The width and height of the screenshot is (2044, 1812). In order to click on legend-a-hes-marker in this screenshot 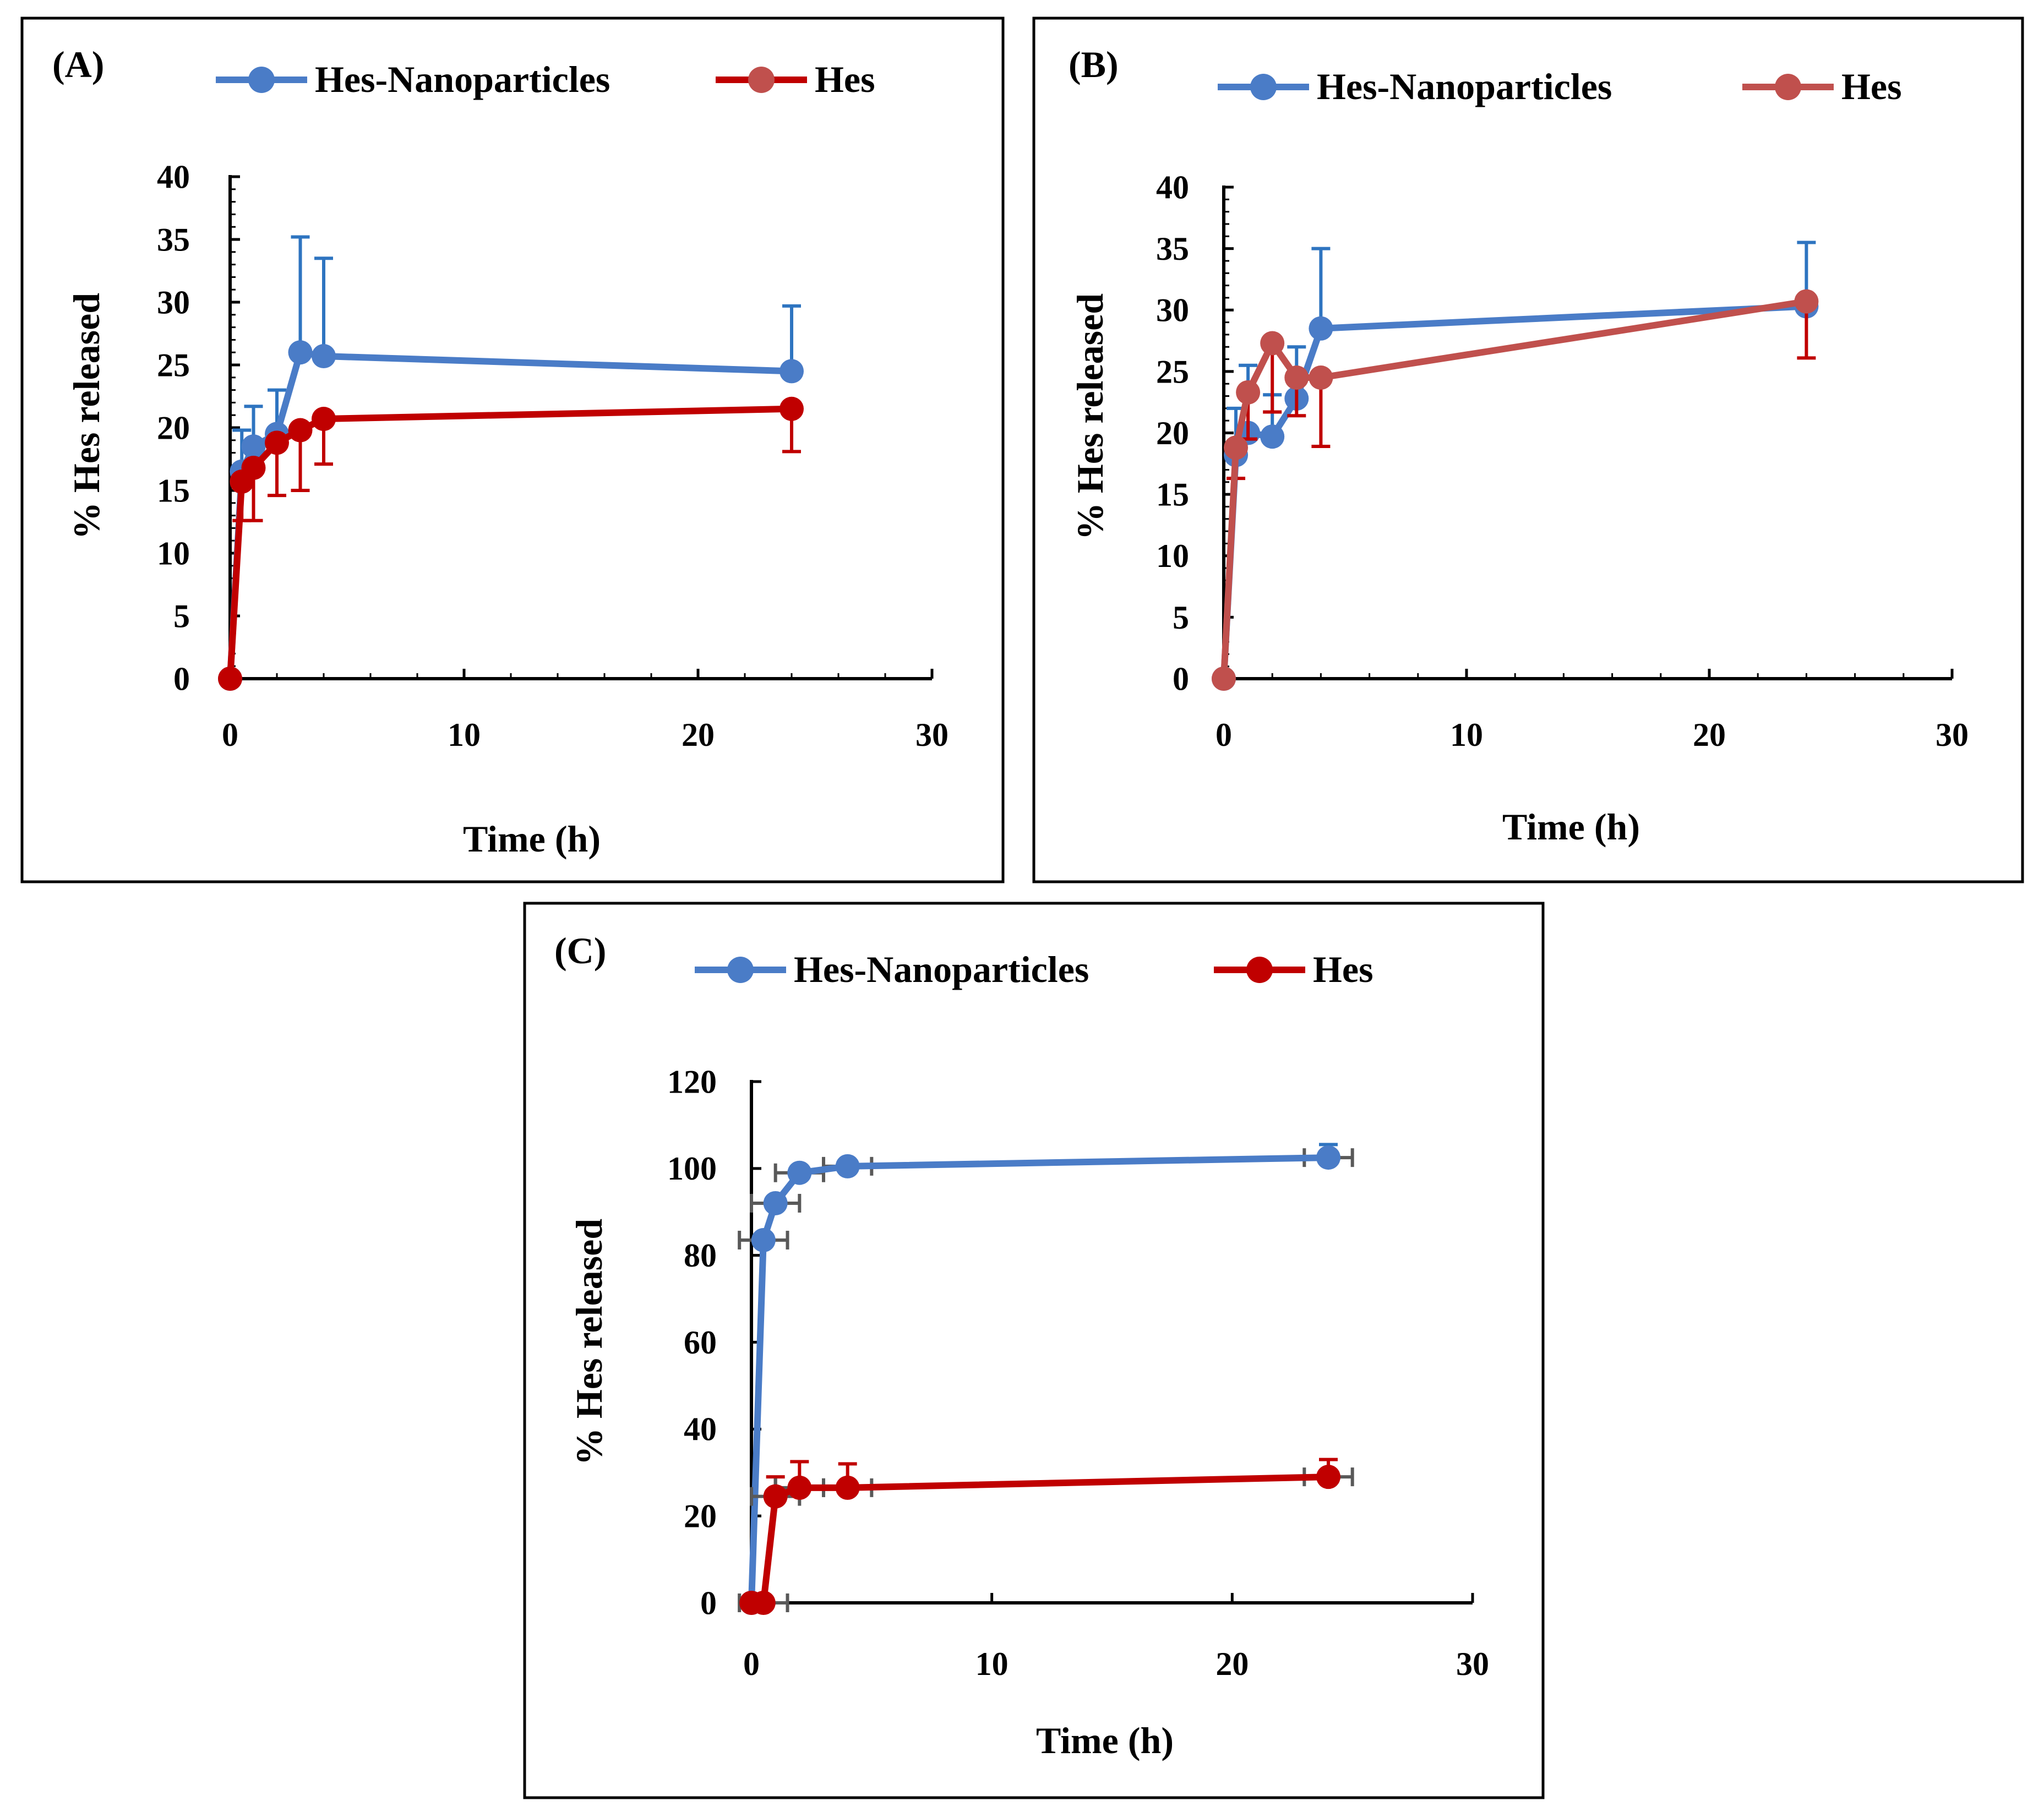, I will do `click(762, 80)`.